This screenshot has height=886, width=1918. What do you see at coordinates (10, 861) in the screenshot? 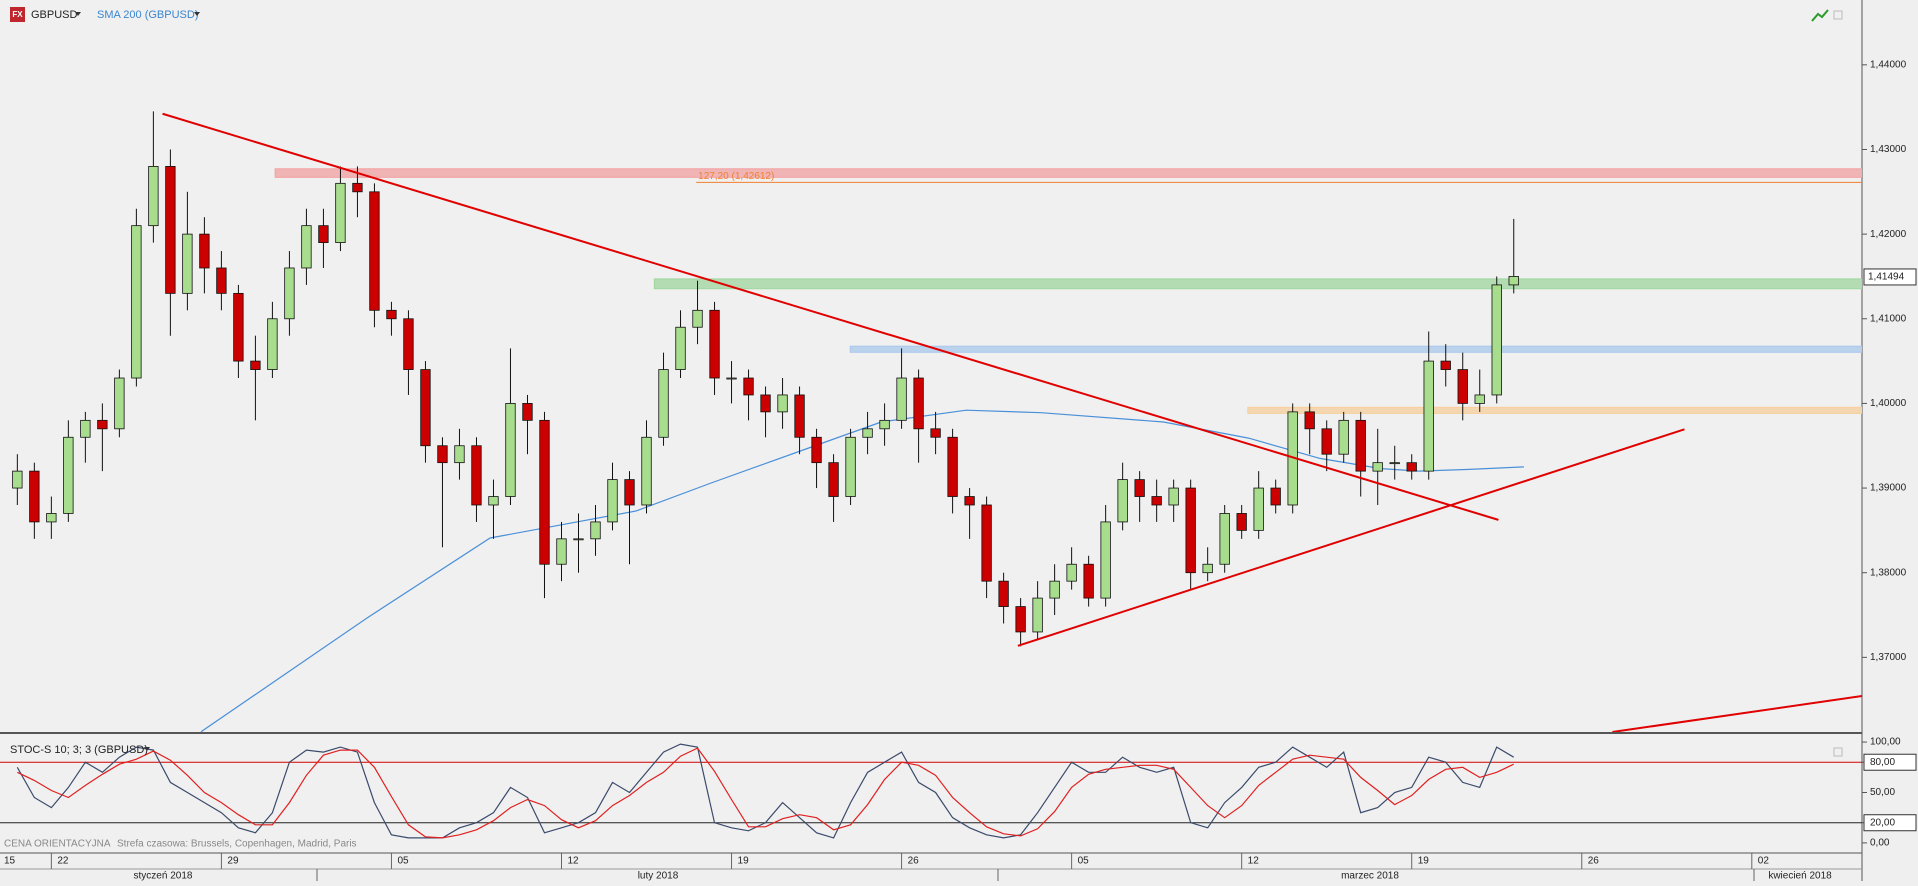
I see `x-tick-label: 15` at bounding box center [10, 861].